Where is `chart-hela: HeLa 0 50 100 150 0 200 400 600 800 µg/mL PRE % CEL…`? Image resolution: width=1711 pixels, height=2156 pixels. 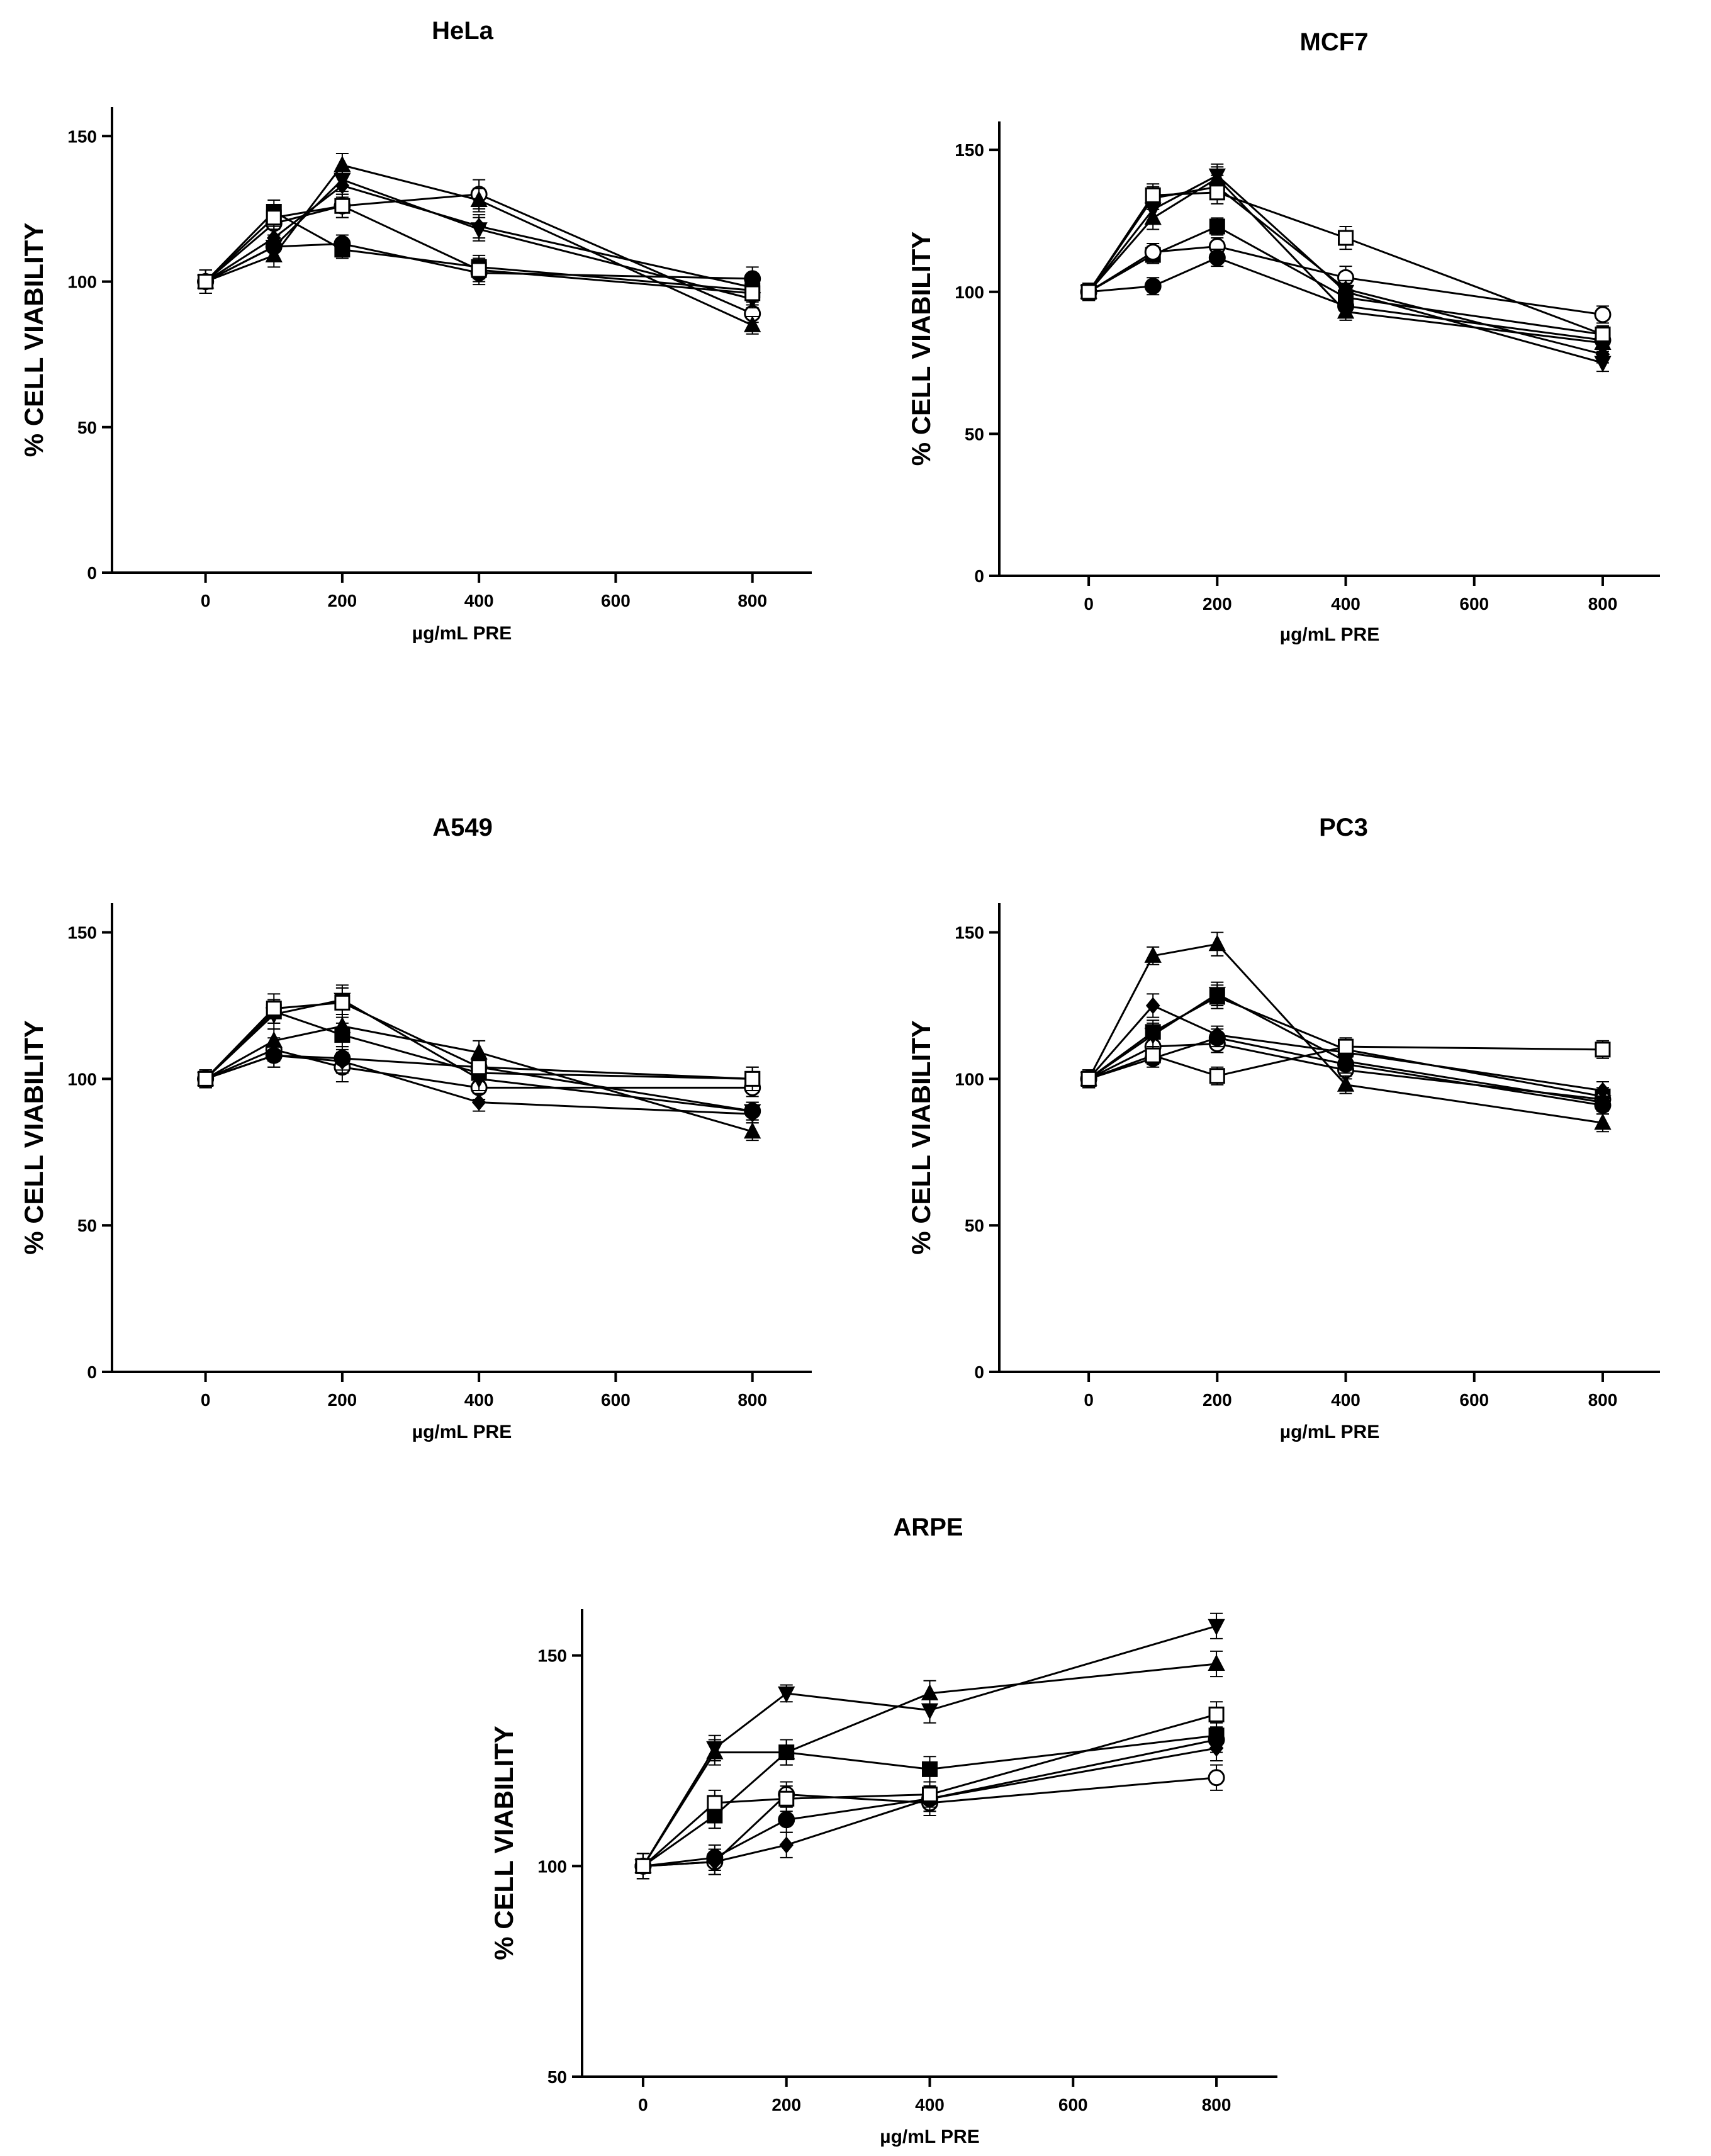 chart-hela: HeLa 0 50 100 150 0 200 400 600 800 µg/mL PRE % CEL… is located at coordinates (415, 330).